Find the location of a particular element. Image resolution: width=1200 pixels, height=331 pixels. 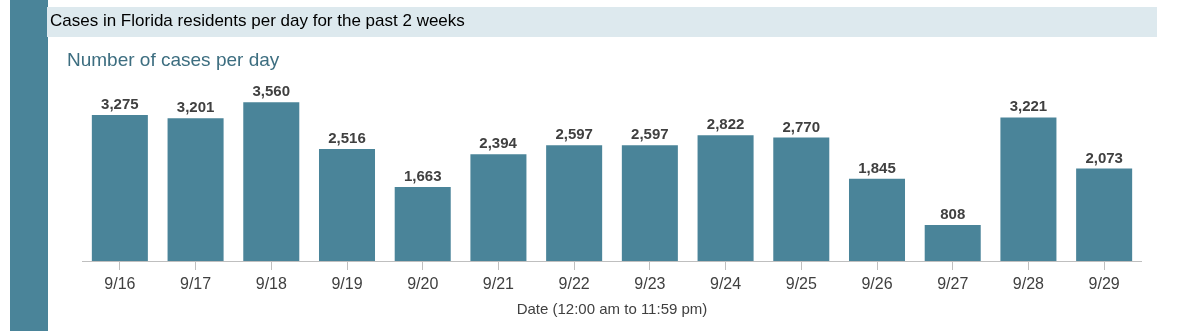

data-label: 2,073 is located at coordinates (1104, 157).